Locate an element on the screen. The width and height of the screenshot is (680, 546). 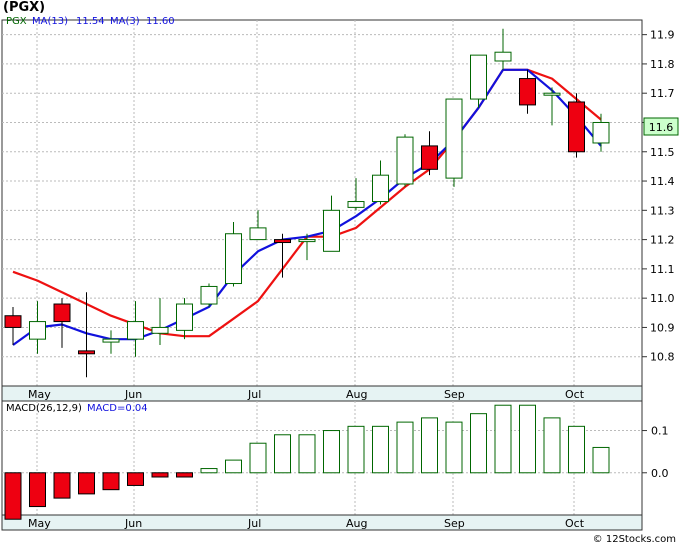
macd-y-axis: 0.1 0.0 is located at coordinates (655, 452).